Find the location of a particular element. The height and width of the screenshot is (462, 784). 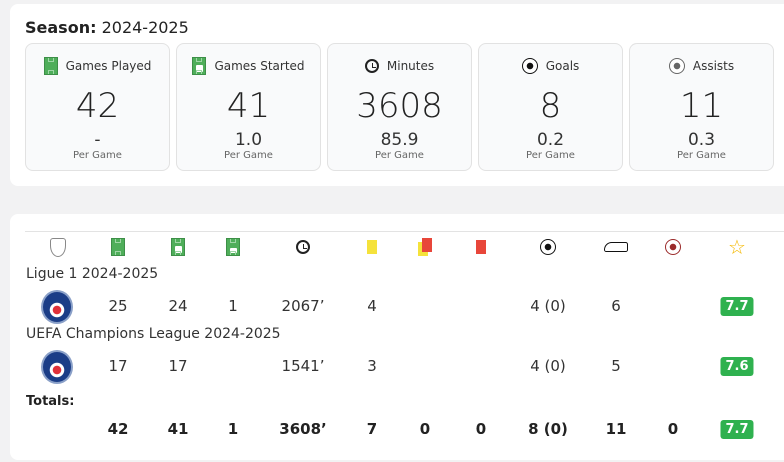

card-title: Minutes is located at coordinates (410, 66).